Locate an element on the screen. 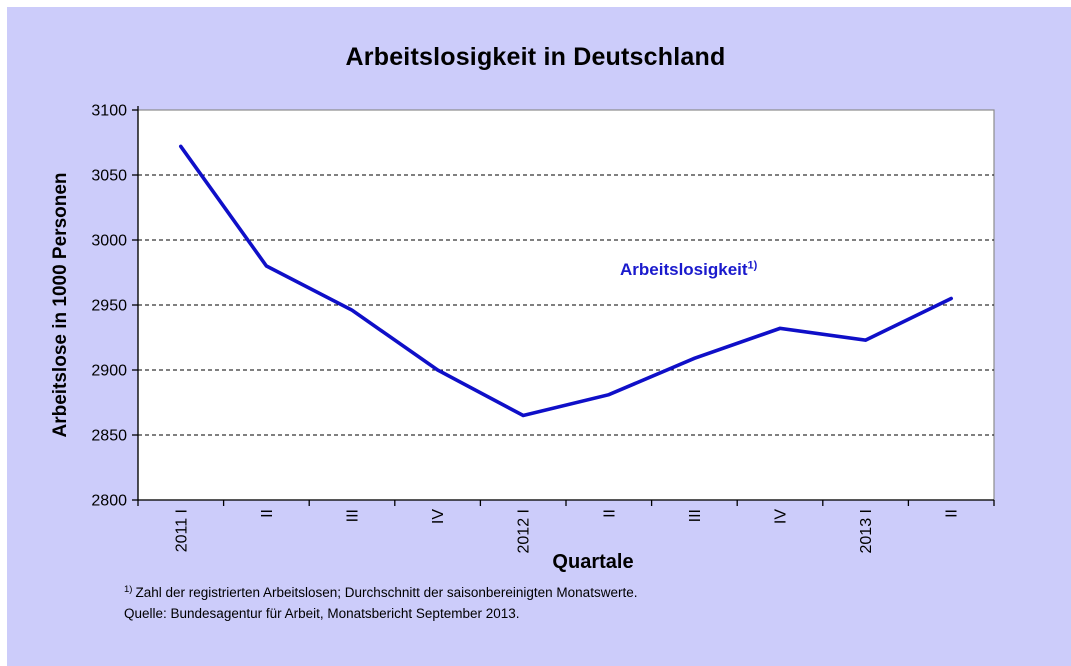  chart-title: Arbeitslosigkeit in Deutschland is located at coordinates (535, 57).